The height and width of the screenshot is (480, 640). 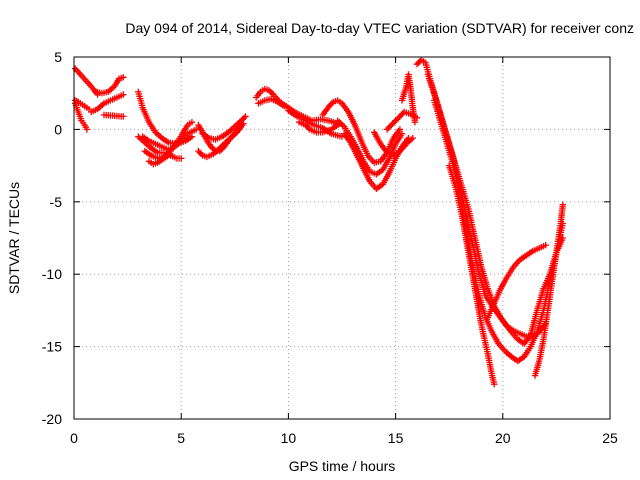 I want to click on x-axis-label: GPS time / hours, so click(x=342, y=466).